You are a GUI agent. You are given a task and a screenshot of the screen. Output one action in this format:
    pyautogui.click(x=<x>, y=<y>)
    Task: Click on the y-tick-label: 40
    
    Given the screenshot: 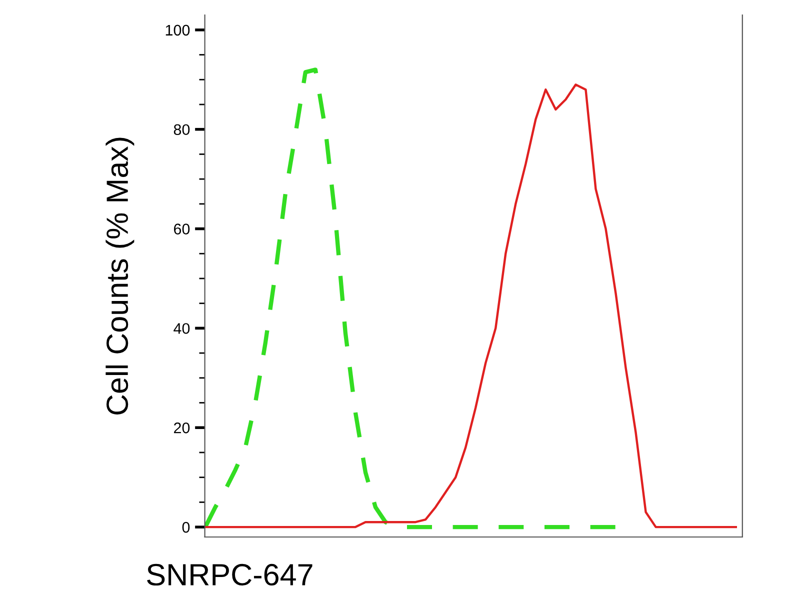 What is the action you would take?
    pyautogui.click(x=182, y=328)
    